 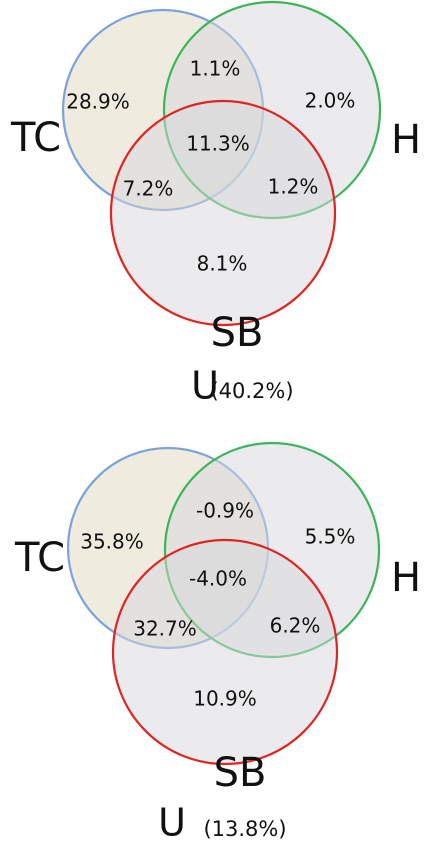 What do you see at coordinates (218, 144) in the screenshot?
I see `region-value: 11.3%` at bounding box center [218, 144].